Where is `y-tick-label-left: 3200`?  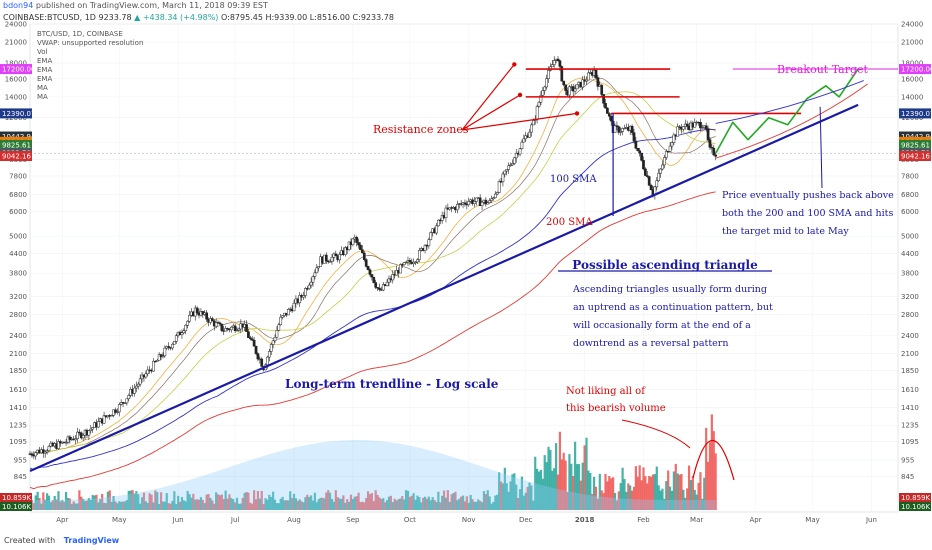 y-tick-label-left: 3200 is located at coordinates (18, 297).